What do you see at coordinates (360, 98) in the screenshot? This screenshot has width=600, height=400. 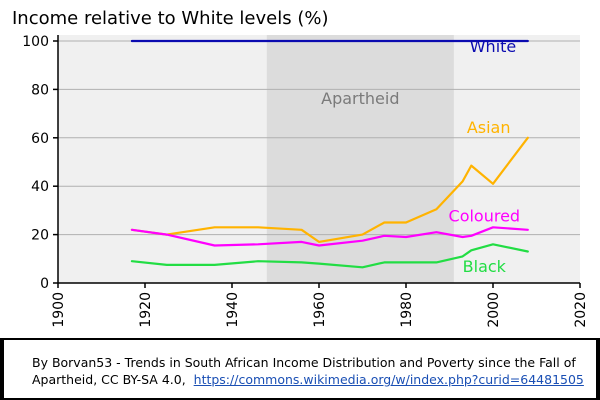 I see `apartheid-label: Apartheid` at bounding box center [360, 98].